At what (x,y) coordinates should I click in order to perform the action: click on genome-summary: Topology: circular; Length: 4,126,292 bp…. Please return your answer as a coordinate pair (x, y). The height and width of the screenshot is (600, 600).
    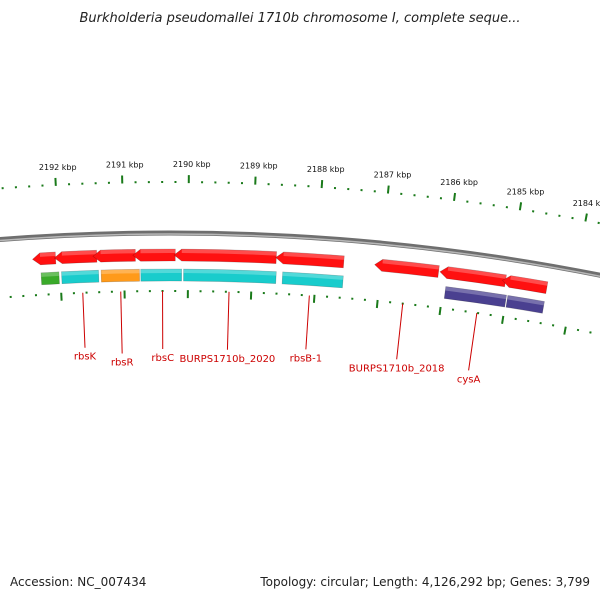
    Looking at the image, I should click on (425, 582).